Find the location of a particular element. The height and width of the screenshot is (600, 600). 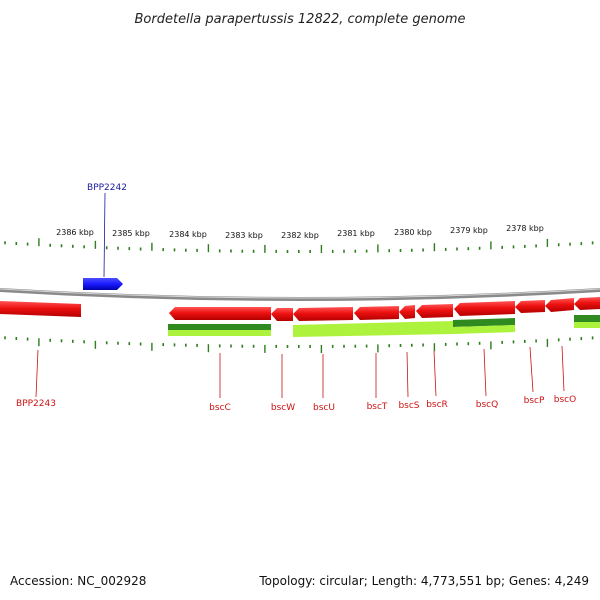

gene-leader-bpp2242 is located at coordinates (104, 235).